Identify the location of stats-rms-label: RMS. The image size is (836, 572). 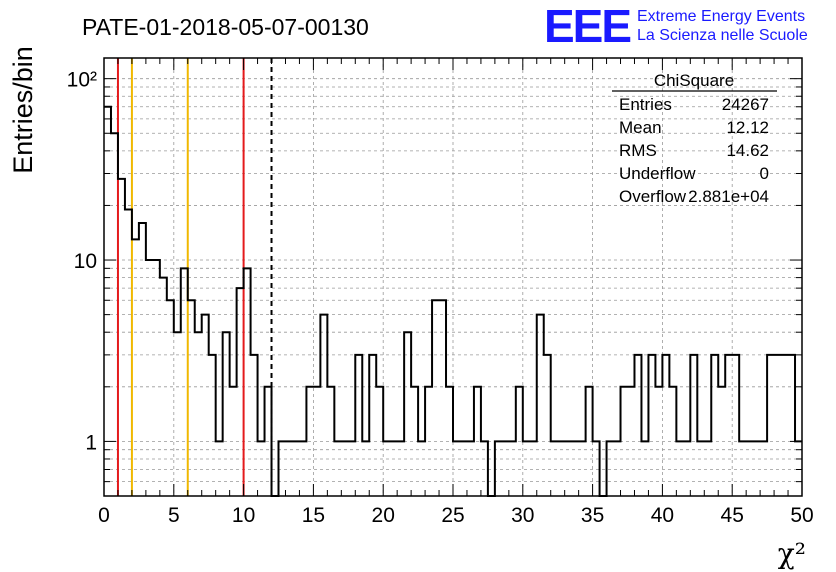
(638, 150).